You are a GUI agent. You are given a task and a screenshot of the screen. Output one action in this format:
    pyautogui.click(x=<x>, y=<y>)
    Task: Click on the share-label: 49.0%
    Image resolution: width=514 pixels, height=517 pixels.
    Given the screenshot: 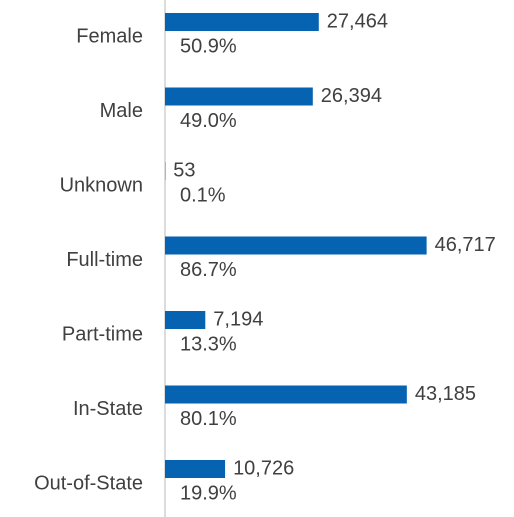 What is the action you would take?
    pyautogui.click(x=208, y=121)
    